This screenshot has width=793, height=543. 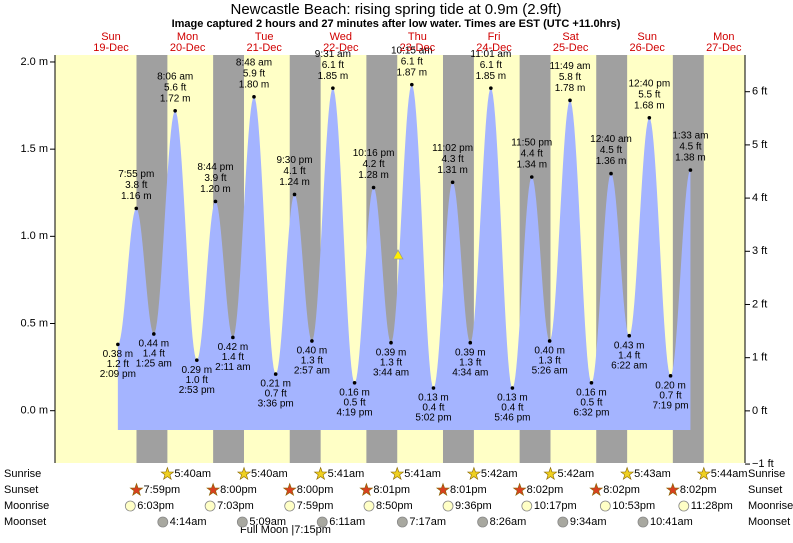 What do you see at coordinates (591, 402) in the screenshot?
I see `extreme-label: 0.5 ft` at bounding box center [591, 402].